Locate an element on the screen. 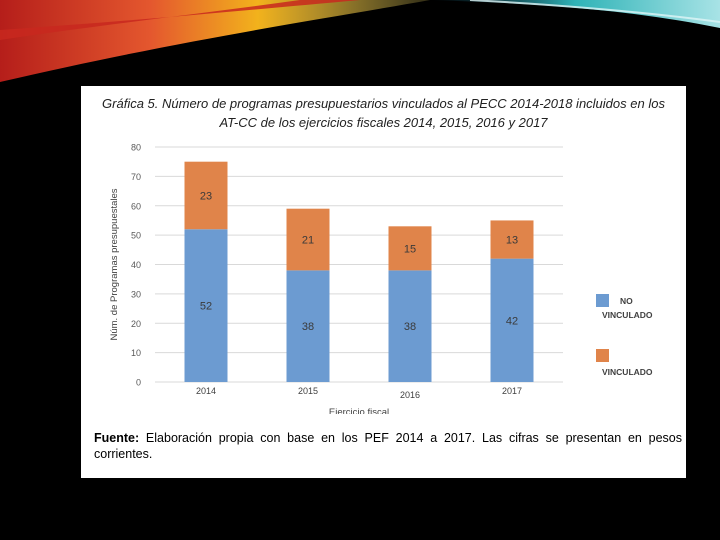 The image size is (720, 540). legend-label-line1: NO is located at coordinates (626, 301).